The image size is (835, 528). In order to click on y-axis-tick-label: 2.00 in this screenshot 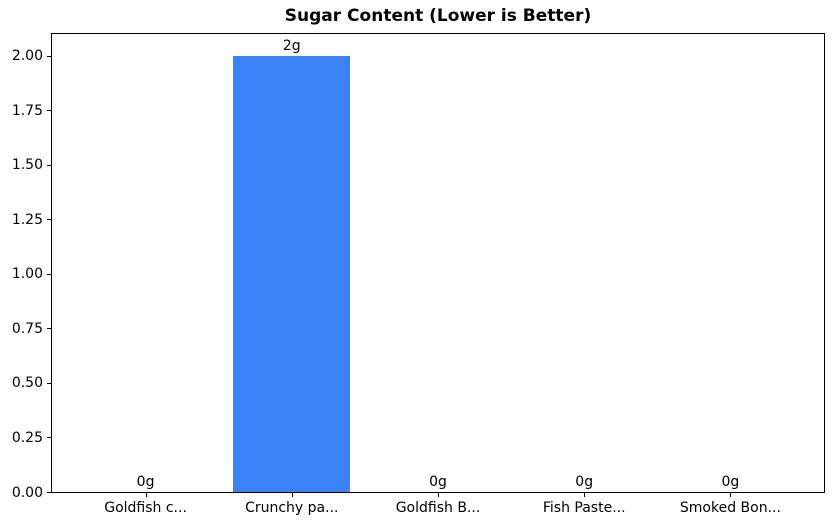, I will do `click(27, 56)`.